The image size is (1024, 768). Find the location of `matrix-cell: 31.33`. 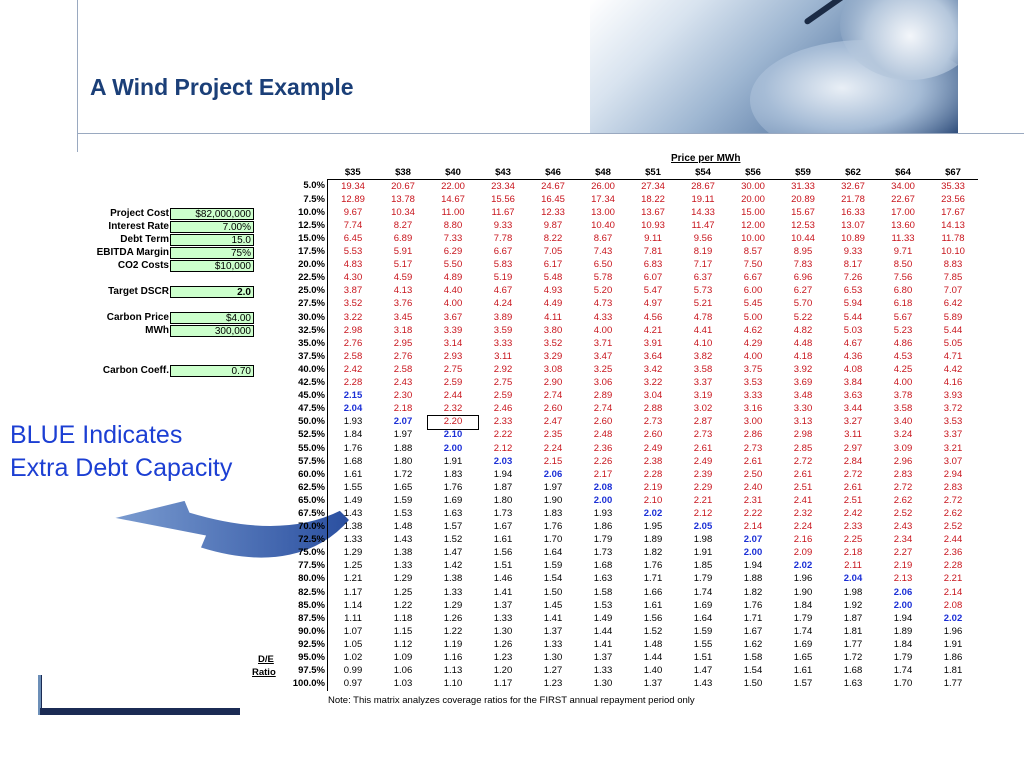

matrix-cell: 31.33 is located at coordinates (803, 186).